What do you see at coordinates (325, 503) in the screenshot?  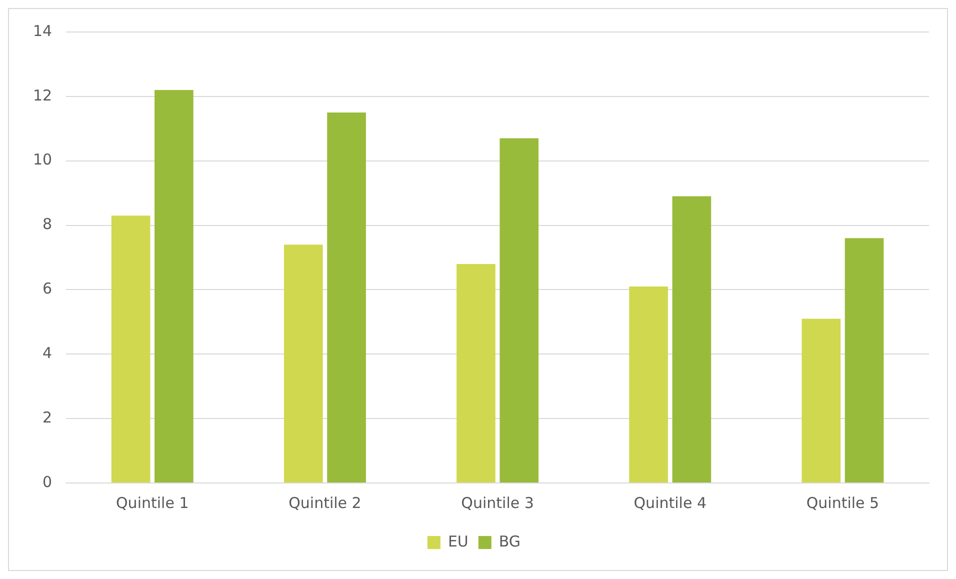 I see `x-tick-label: Quintile 2` at bounding box center [325, 503].